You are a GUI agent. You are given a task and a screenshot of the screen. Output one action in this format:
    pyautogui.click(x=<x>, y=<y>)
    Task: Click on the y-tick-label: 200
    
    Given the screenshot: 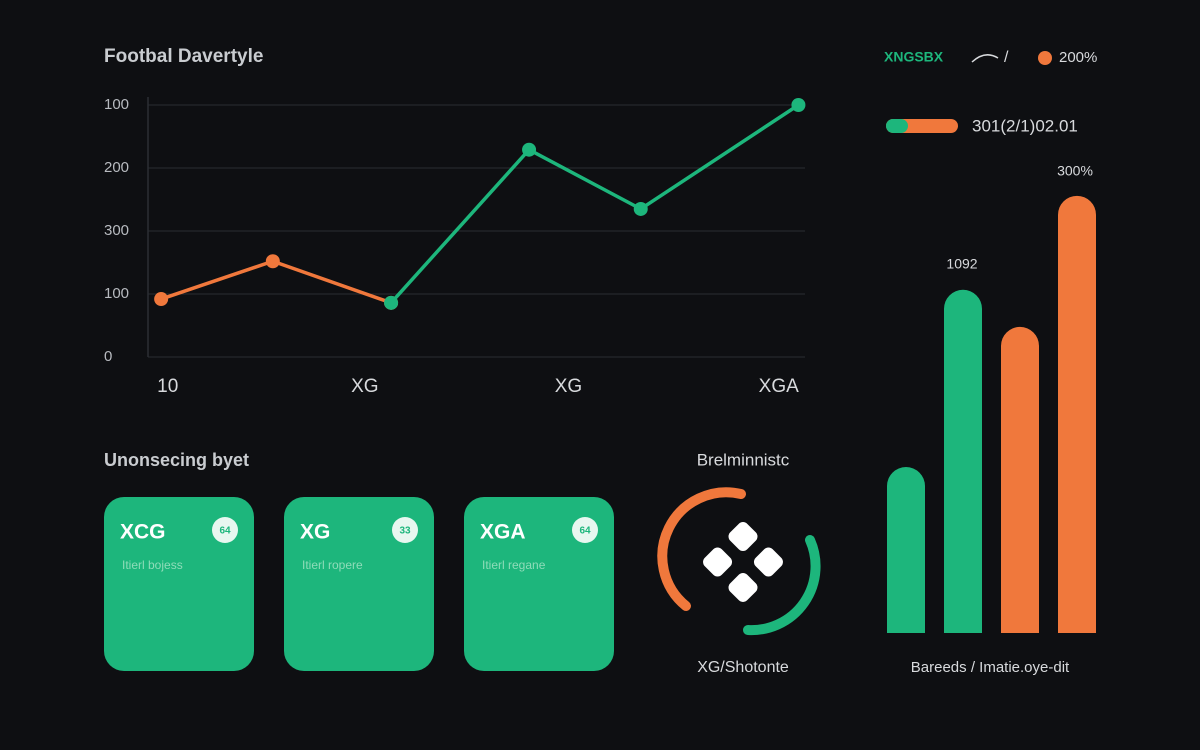 What is the action you would take?
    pyautogui.click(x=116, y=167)
    